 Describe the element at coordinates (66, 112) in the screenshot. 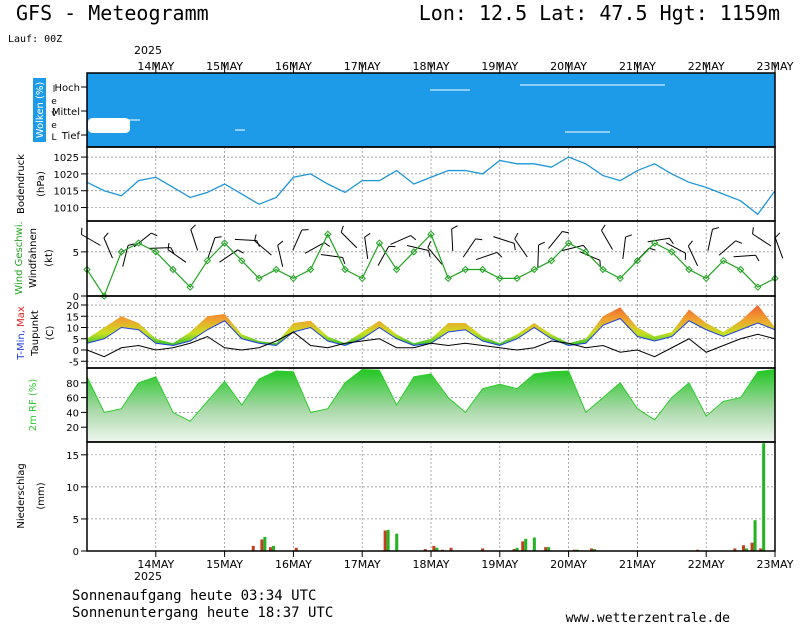

I see `cloud-level-label: Mittel` at that location.